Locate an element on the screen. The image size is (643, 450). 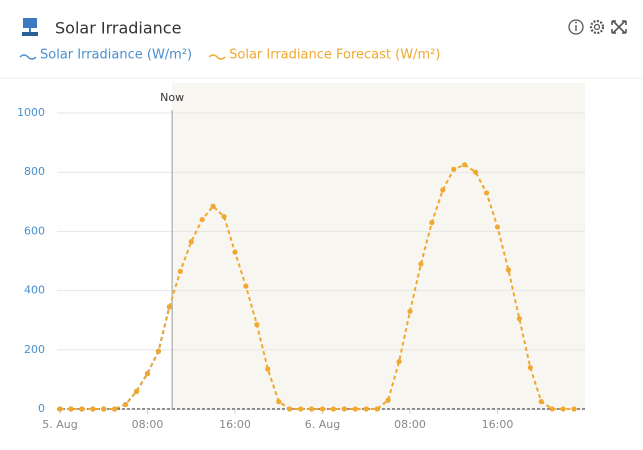
y-tick-label: 400 is located at coordinates (34, 290).